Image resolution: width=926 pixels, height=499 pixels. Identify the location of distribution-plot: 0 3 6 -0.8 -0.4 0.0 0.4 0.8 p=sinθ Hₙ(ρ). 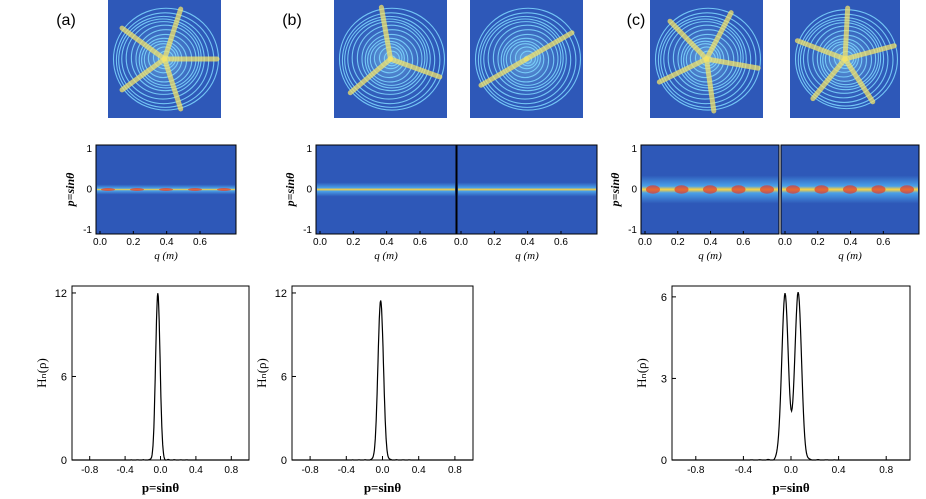
(772, 390).